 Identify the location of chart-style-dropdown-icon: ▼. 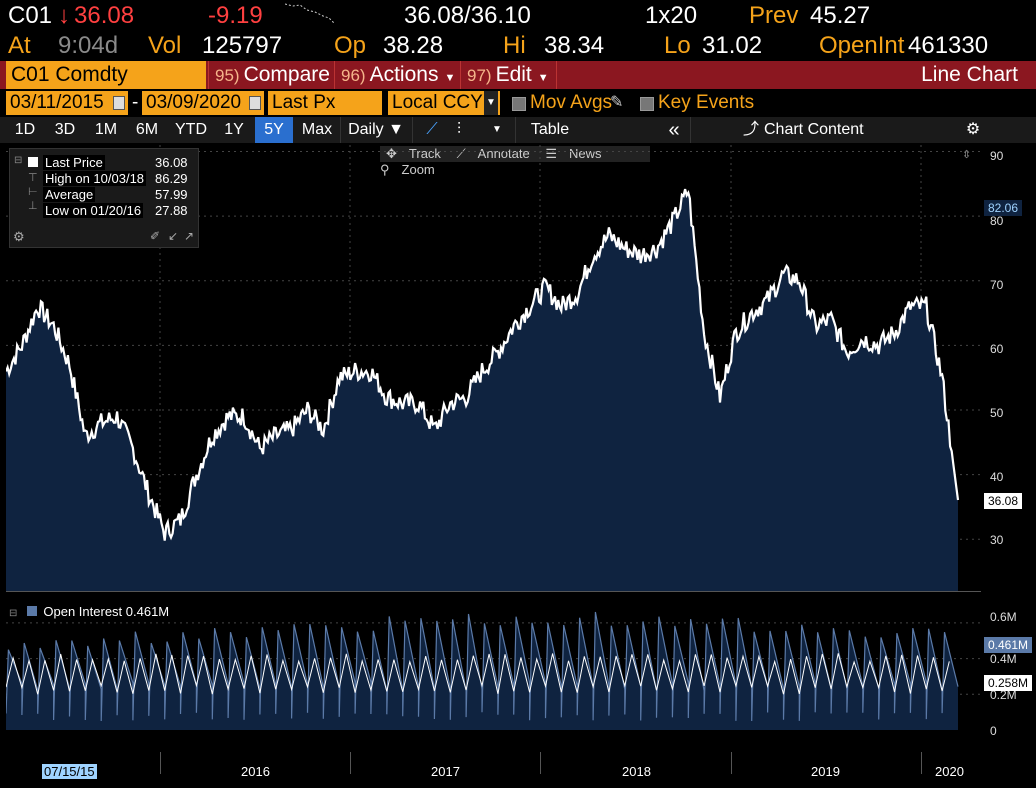
(497, 129).